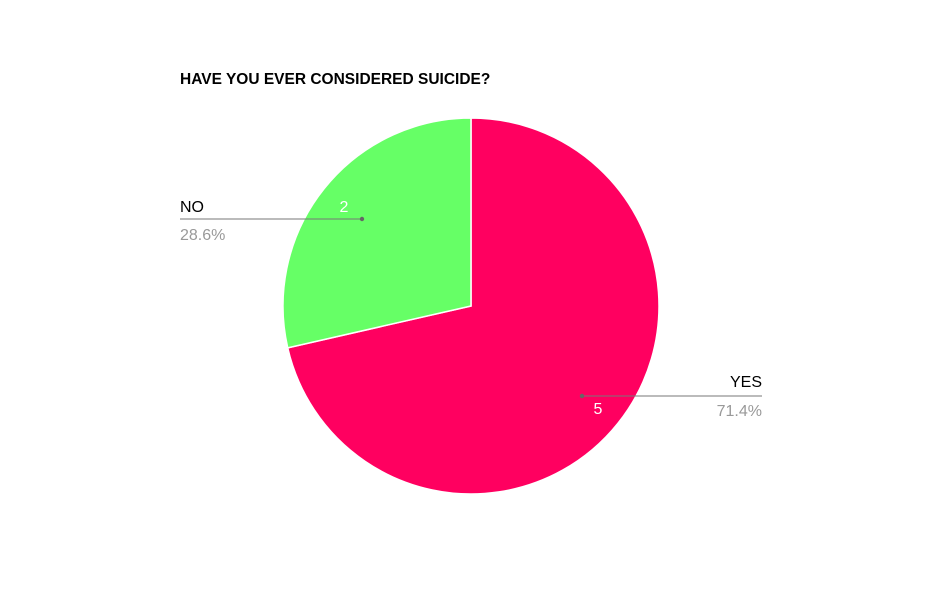 This screenshot has height=612, width=940. I want to click on value-label-yes: 5, so click(598, 409).